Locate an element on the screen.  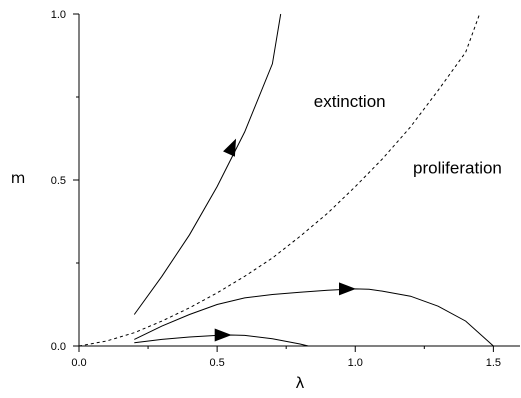
x-tick-label: 1.5 is located at coordinates (493, 363).